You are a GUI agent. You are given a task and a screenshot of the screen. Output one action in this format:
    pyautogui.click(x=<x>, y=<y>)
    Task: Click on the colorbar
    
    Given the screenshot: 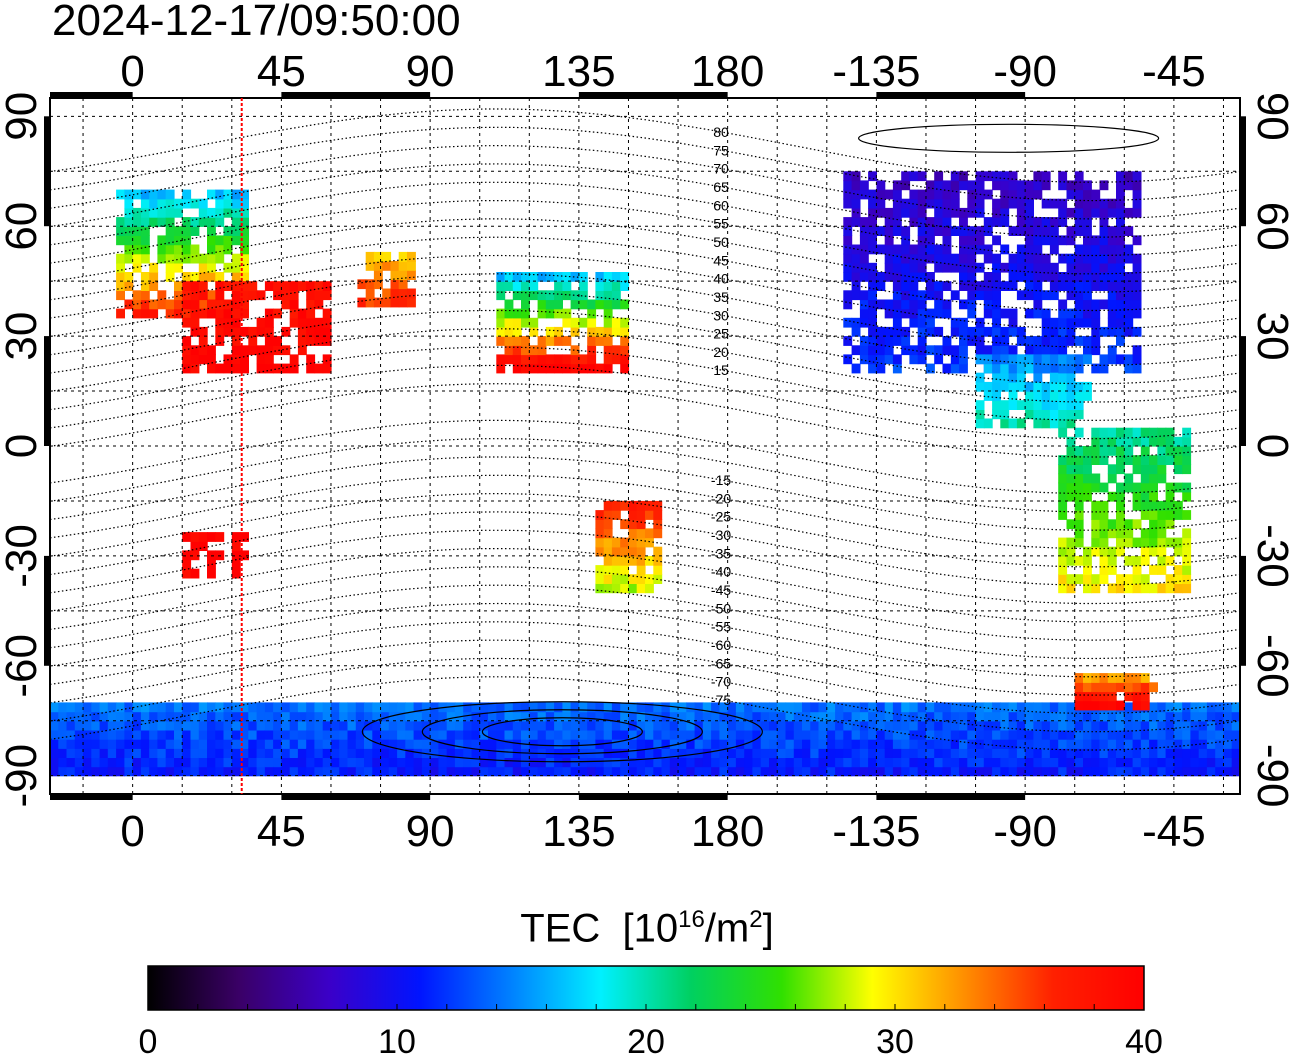 What is the action you would take?
    pyautogui.click(x=646, y=988)
    